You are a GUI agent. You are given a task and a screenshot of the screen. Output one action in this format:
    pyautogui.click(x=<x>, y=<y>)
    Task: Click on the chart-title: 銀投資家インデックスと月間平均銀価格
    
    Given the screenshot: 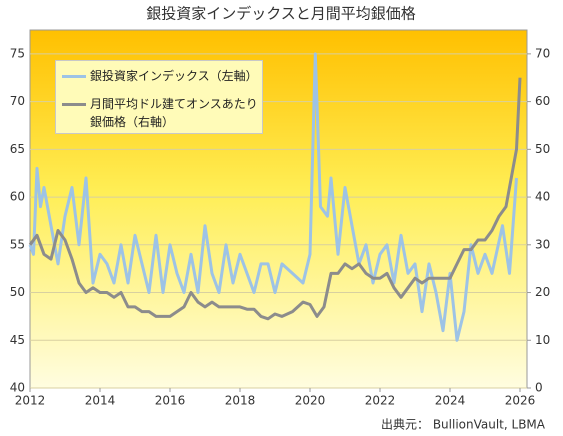 What is the action you would take?
    pyautogui.click(x=281, y=14)
    